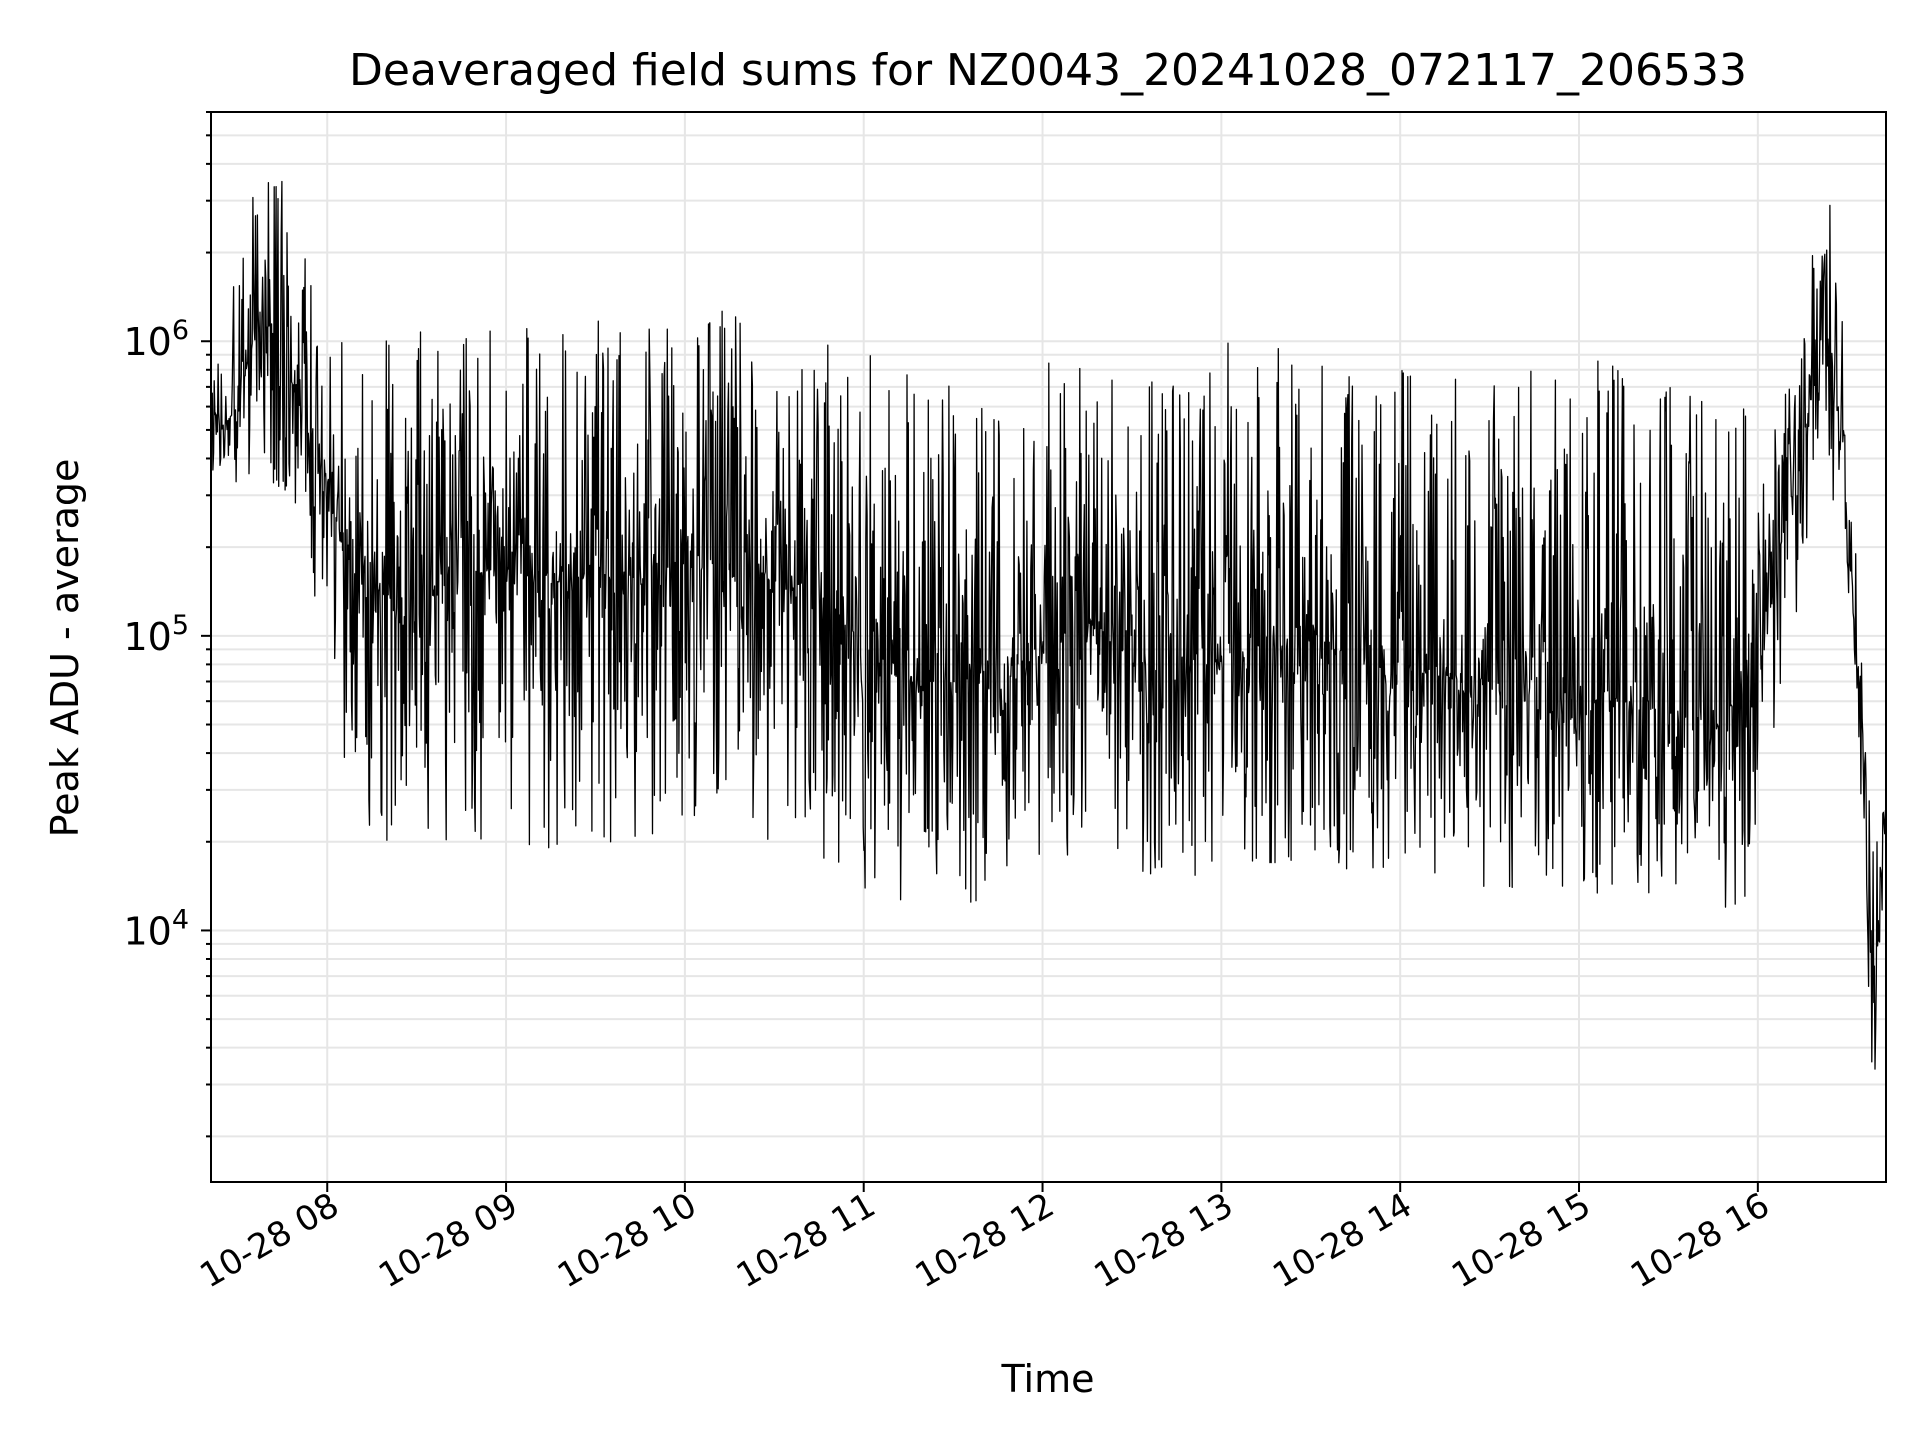  What do you see at coordinates (156, 339) in the screenshot?
I see `y-tick-label: 106` at bounding box center [156, 339].